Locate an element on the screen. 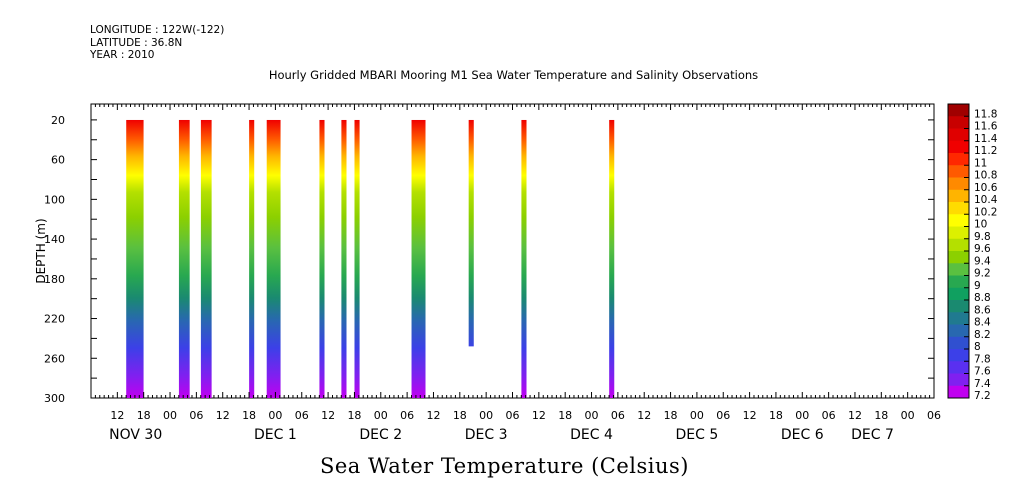 This screenshot has width=1009, height=504. x-day-label: DEC 1 is located at coordinates (275, 435).